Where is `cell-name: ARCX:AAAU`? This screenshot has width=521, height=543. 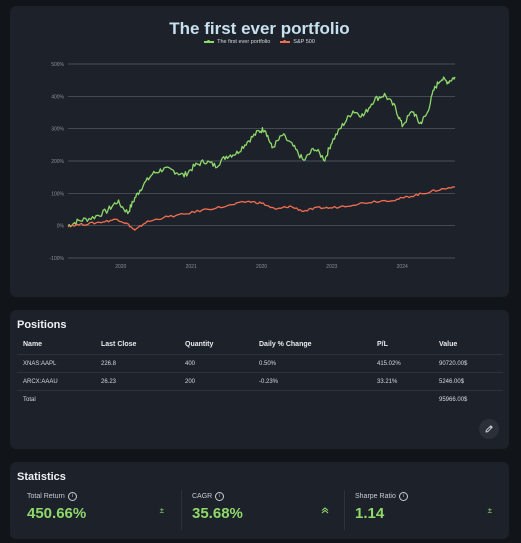 cell-name: ARCX:AAAU is located at coordinates (56, 381).